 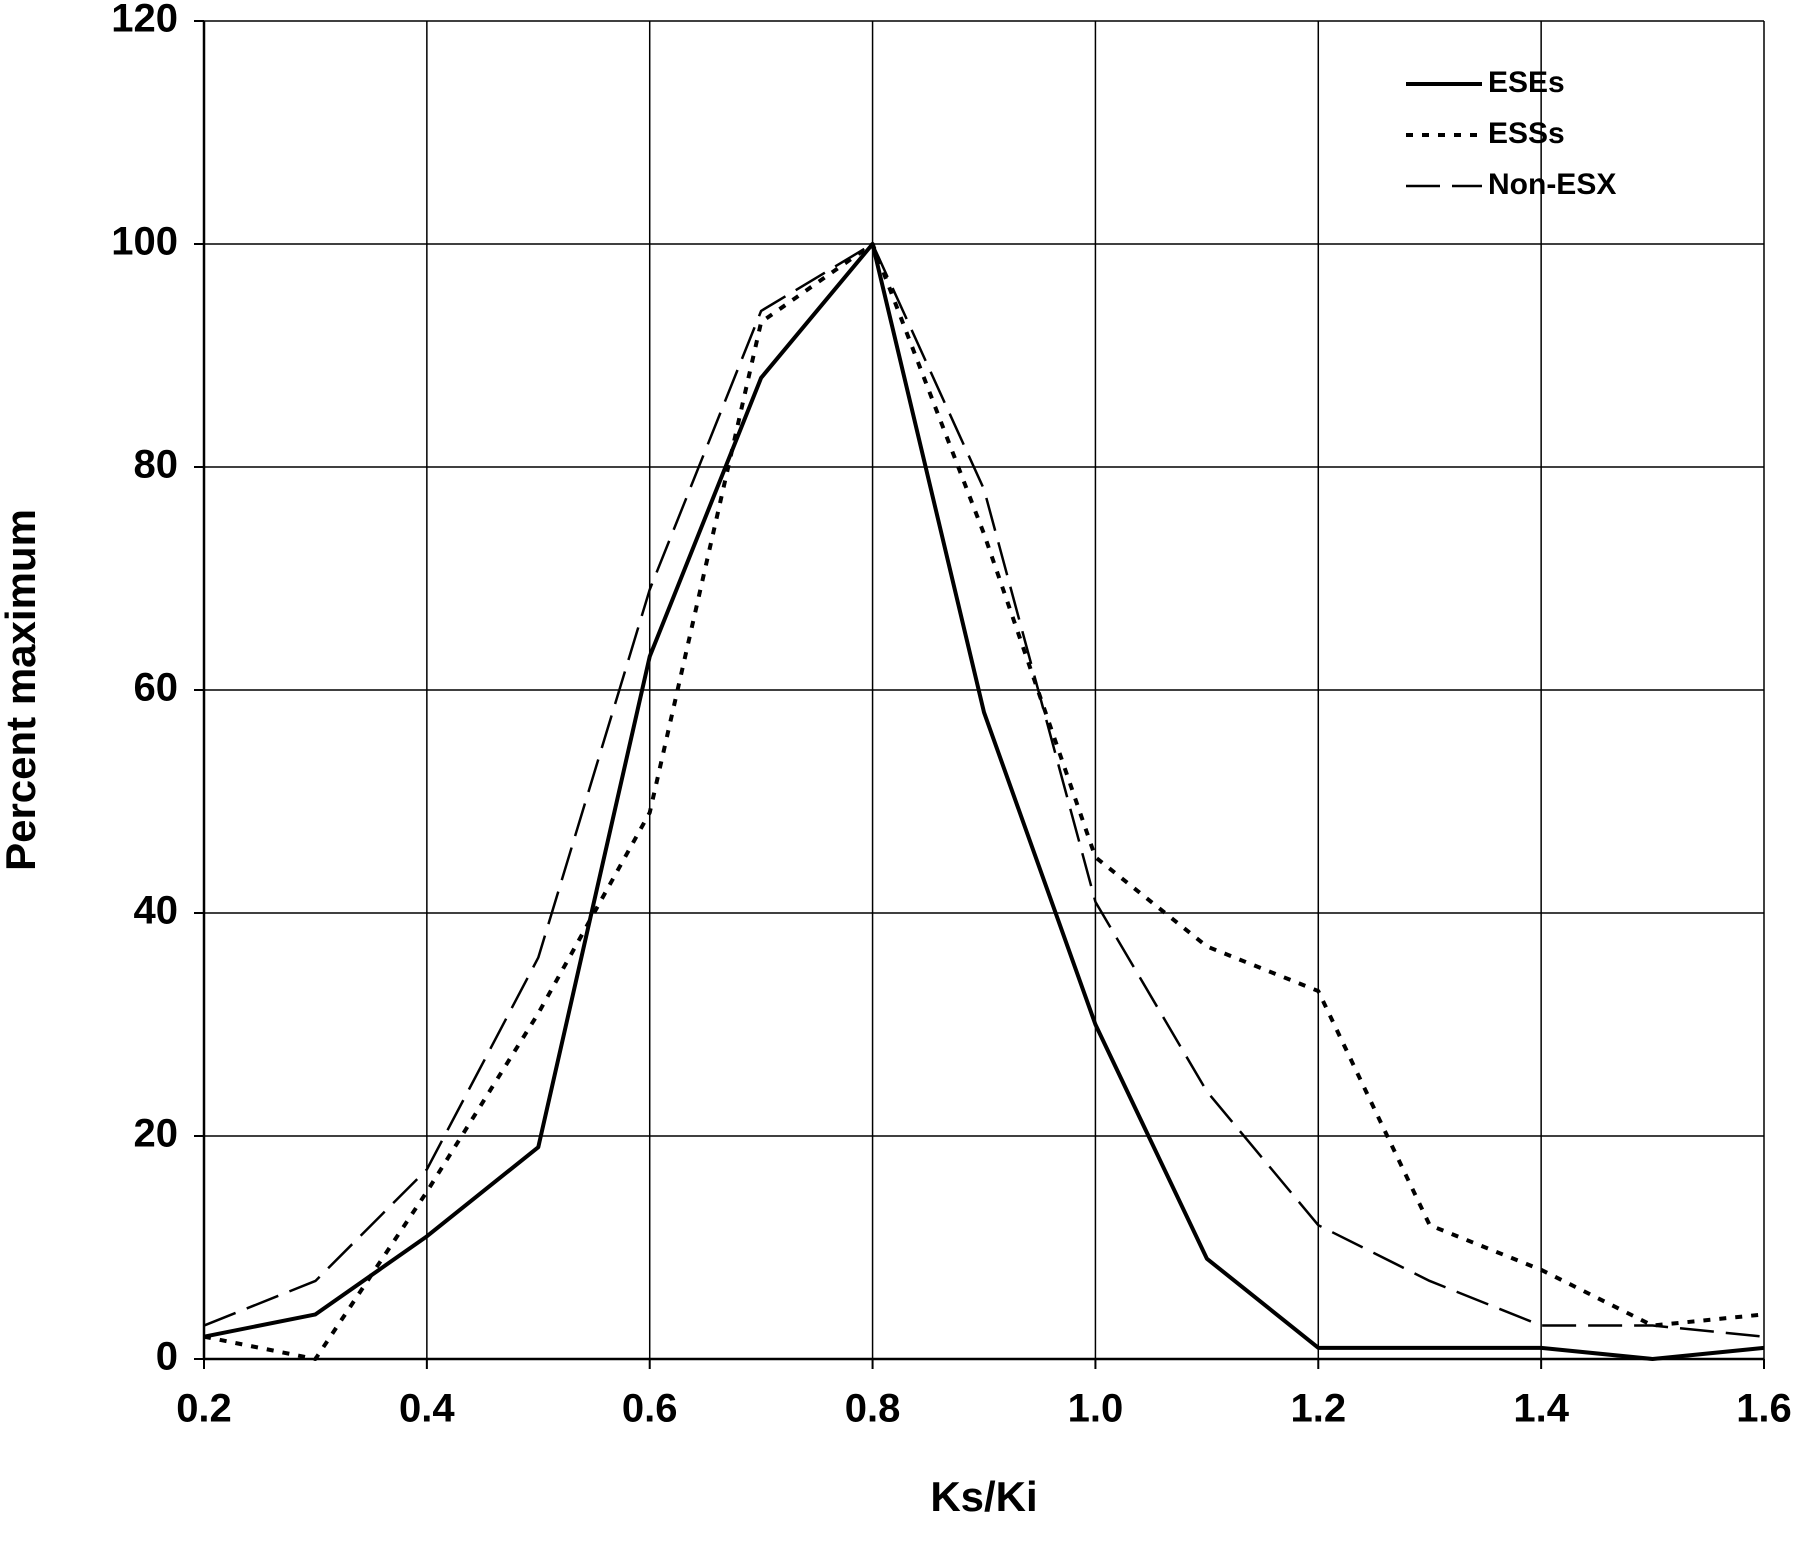 I want to click on legend-label: ESEs, so click(x=1526, y=82).